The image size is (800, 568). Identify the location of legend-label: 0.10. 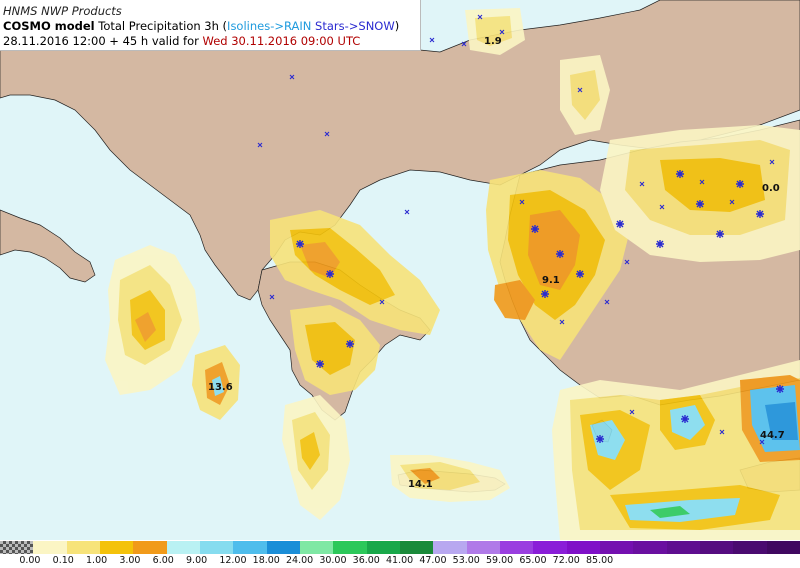
(63, 560).